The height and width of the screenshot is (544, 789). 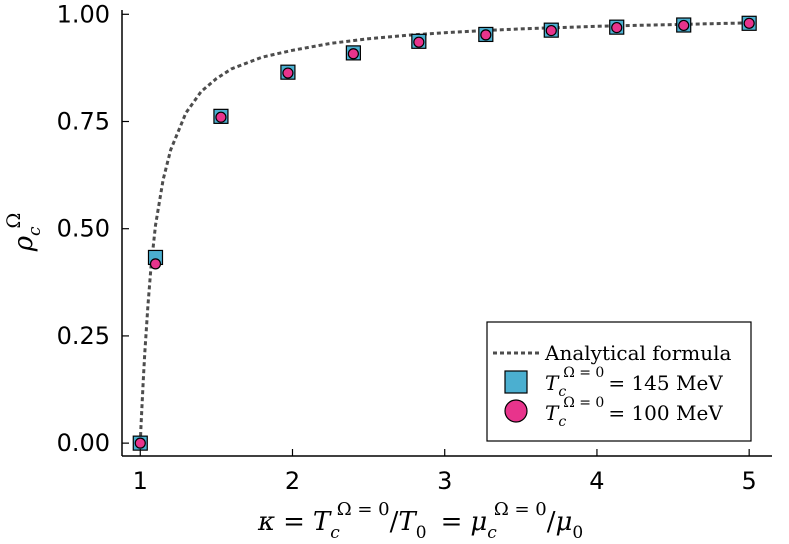 I want to click on x-label-sup: Ω = 0, so click(x=363, y=509).